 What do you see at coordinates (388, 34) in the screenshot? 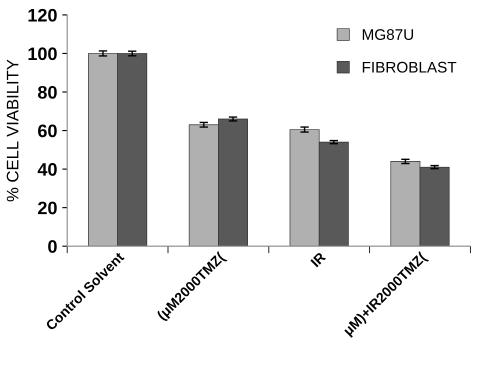
I see `legend-label: MG87U` at bounding box center [388, 34].